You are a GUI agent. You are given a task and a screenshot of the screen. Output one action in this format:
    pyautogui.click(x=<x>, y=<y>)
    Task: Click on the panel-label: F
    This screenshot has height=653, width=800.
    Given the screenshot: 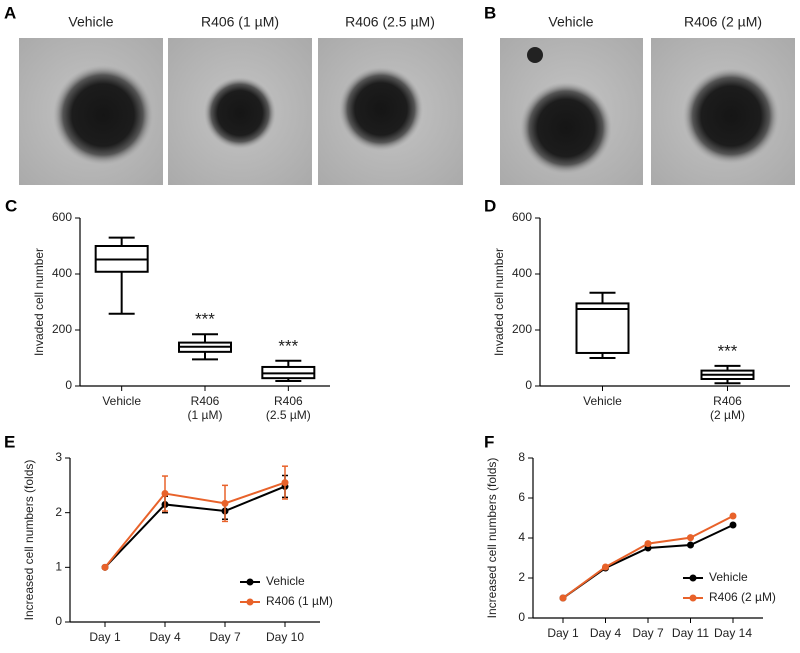 What is the action you would take?
    pyautogui.click(x=489, y=441)
    